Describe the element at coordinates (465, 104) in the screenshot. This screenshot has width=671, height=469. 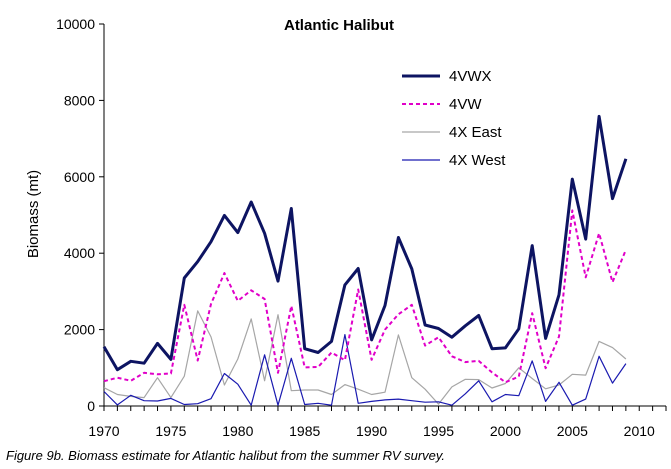
I see `legend-label-4vw: 4VW` at that location.